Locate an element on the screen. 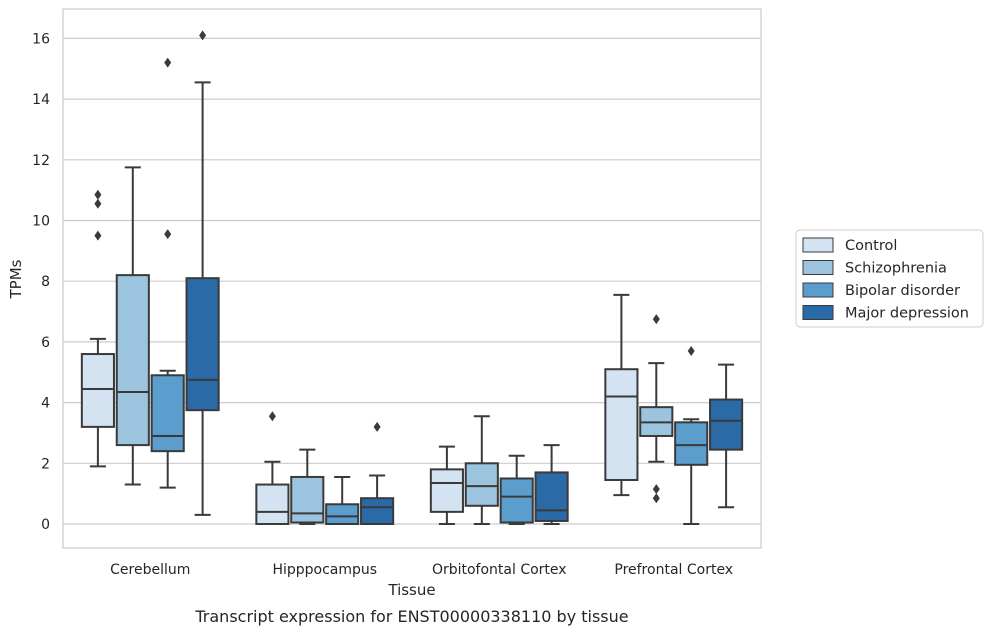 This screenshot has height=634, width=992. y-axis-ticks: 0 2 4 6 8 10 12 14 16 is located at coordinates (41, 282).